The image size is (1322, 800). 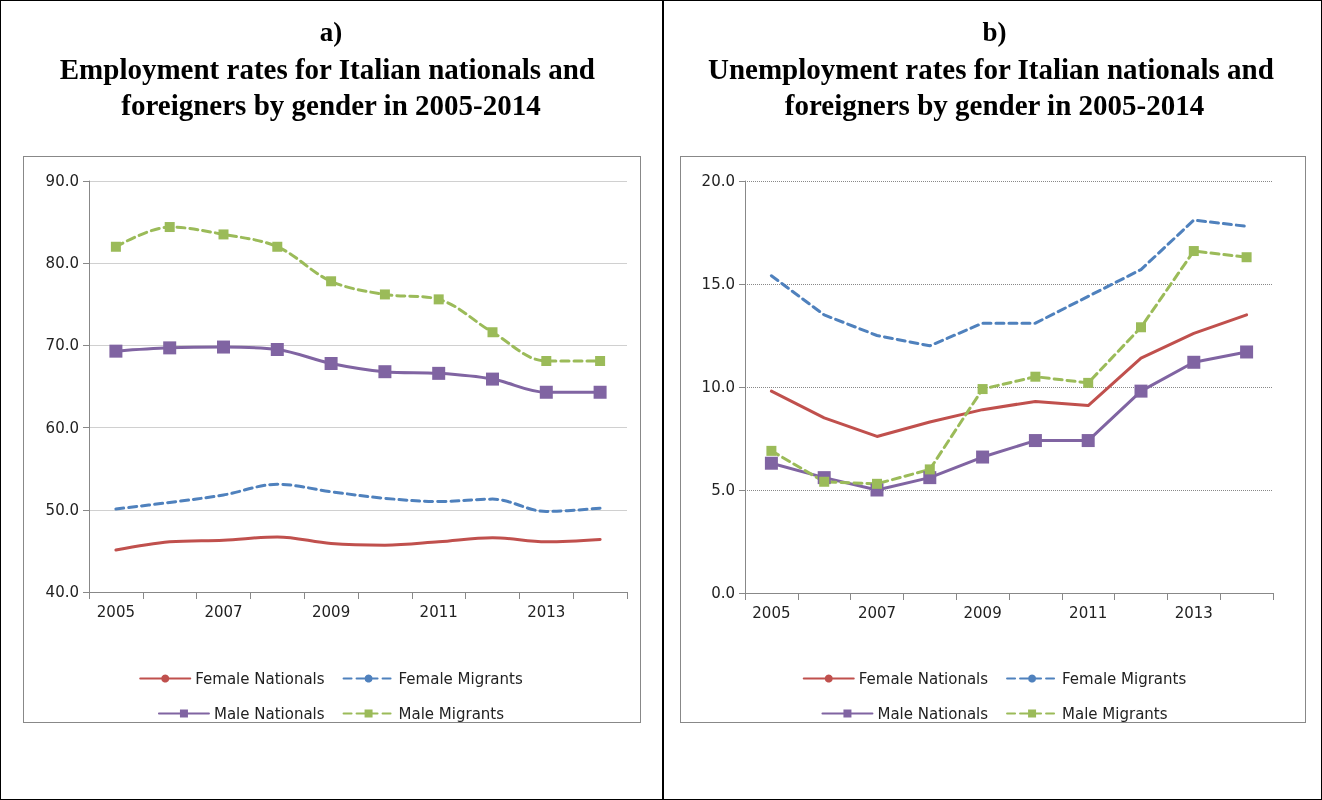 I want to click on chart-subtitle: Unemployment rates for Italian nationals and foreigners by gender in 2005-2014, so click(x=994, y=87).